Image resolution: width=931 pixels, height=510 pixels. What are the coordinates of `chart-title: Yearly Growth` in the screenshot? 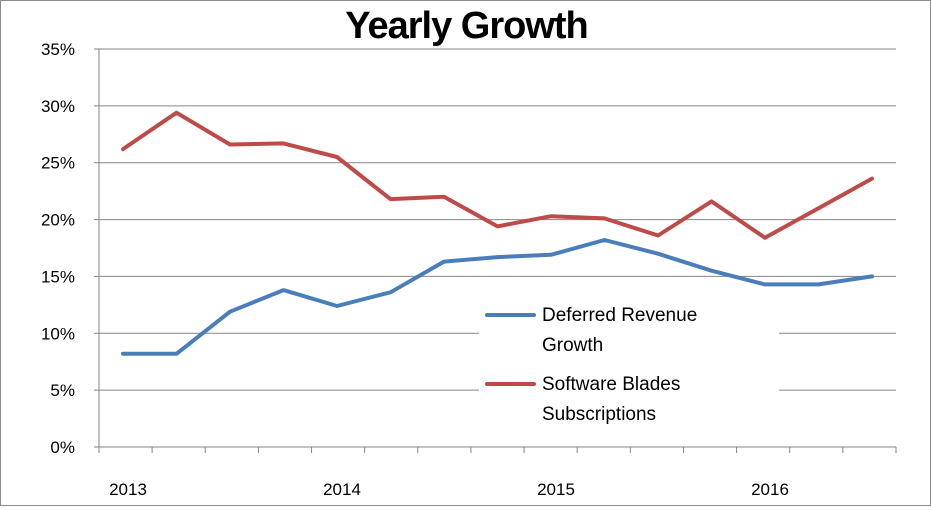 It's located at (467, 26).